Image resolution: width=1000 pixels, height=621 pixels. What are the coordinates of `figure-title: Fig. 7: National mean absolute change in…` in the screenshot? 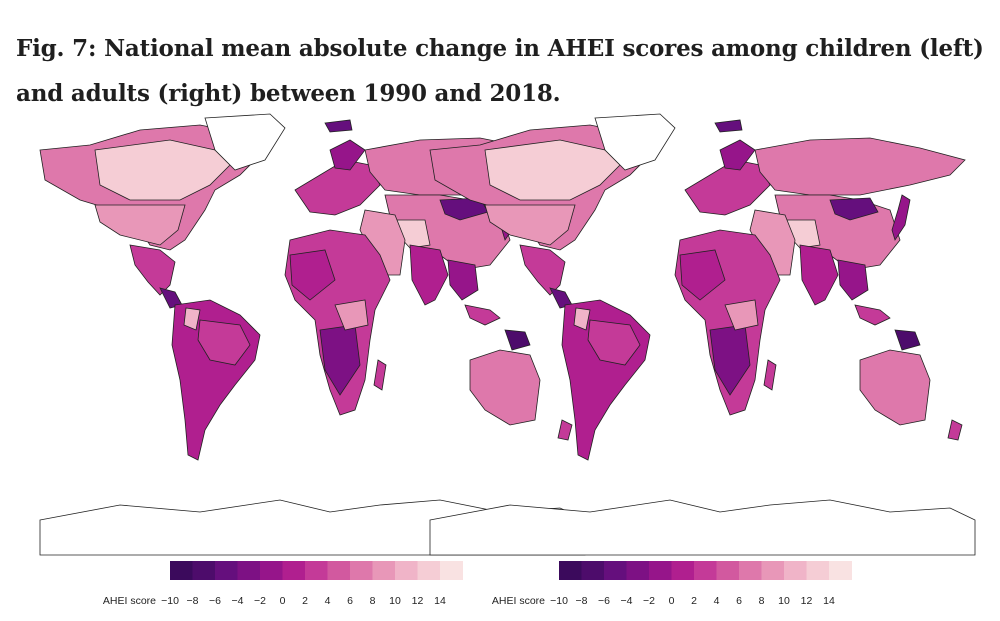 It's located at (500, 71).